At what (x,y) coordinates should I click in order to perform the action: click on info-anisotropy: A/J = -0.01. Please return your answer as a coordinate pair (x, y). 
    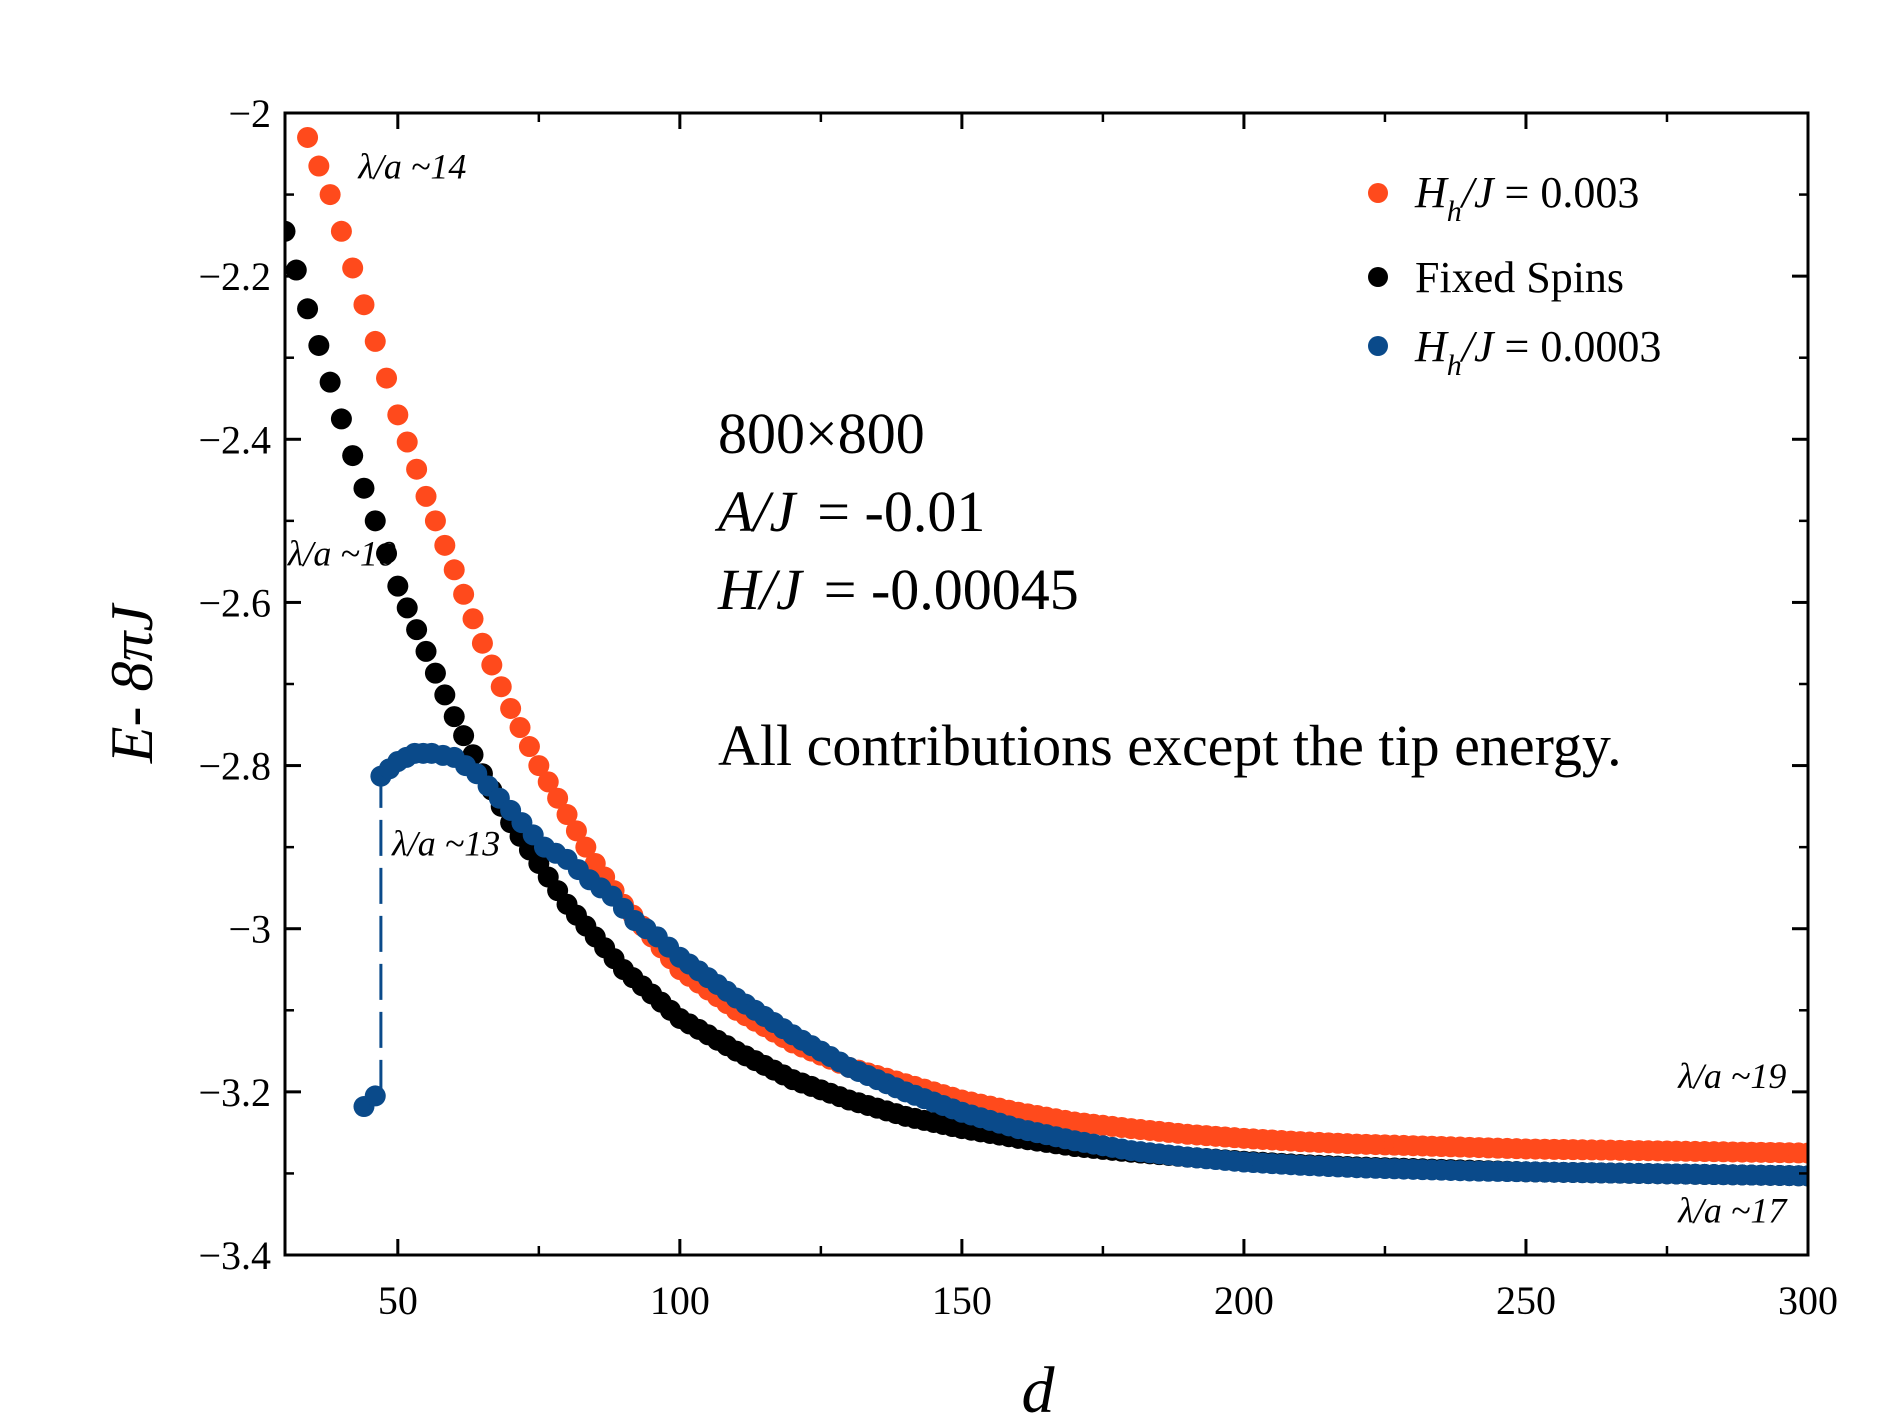
    Looking at the image, I should click on (849, 511).